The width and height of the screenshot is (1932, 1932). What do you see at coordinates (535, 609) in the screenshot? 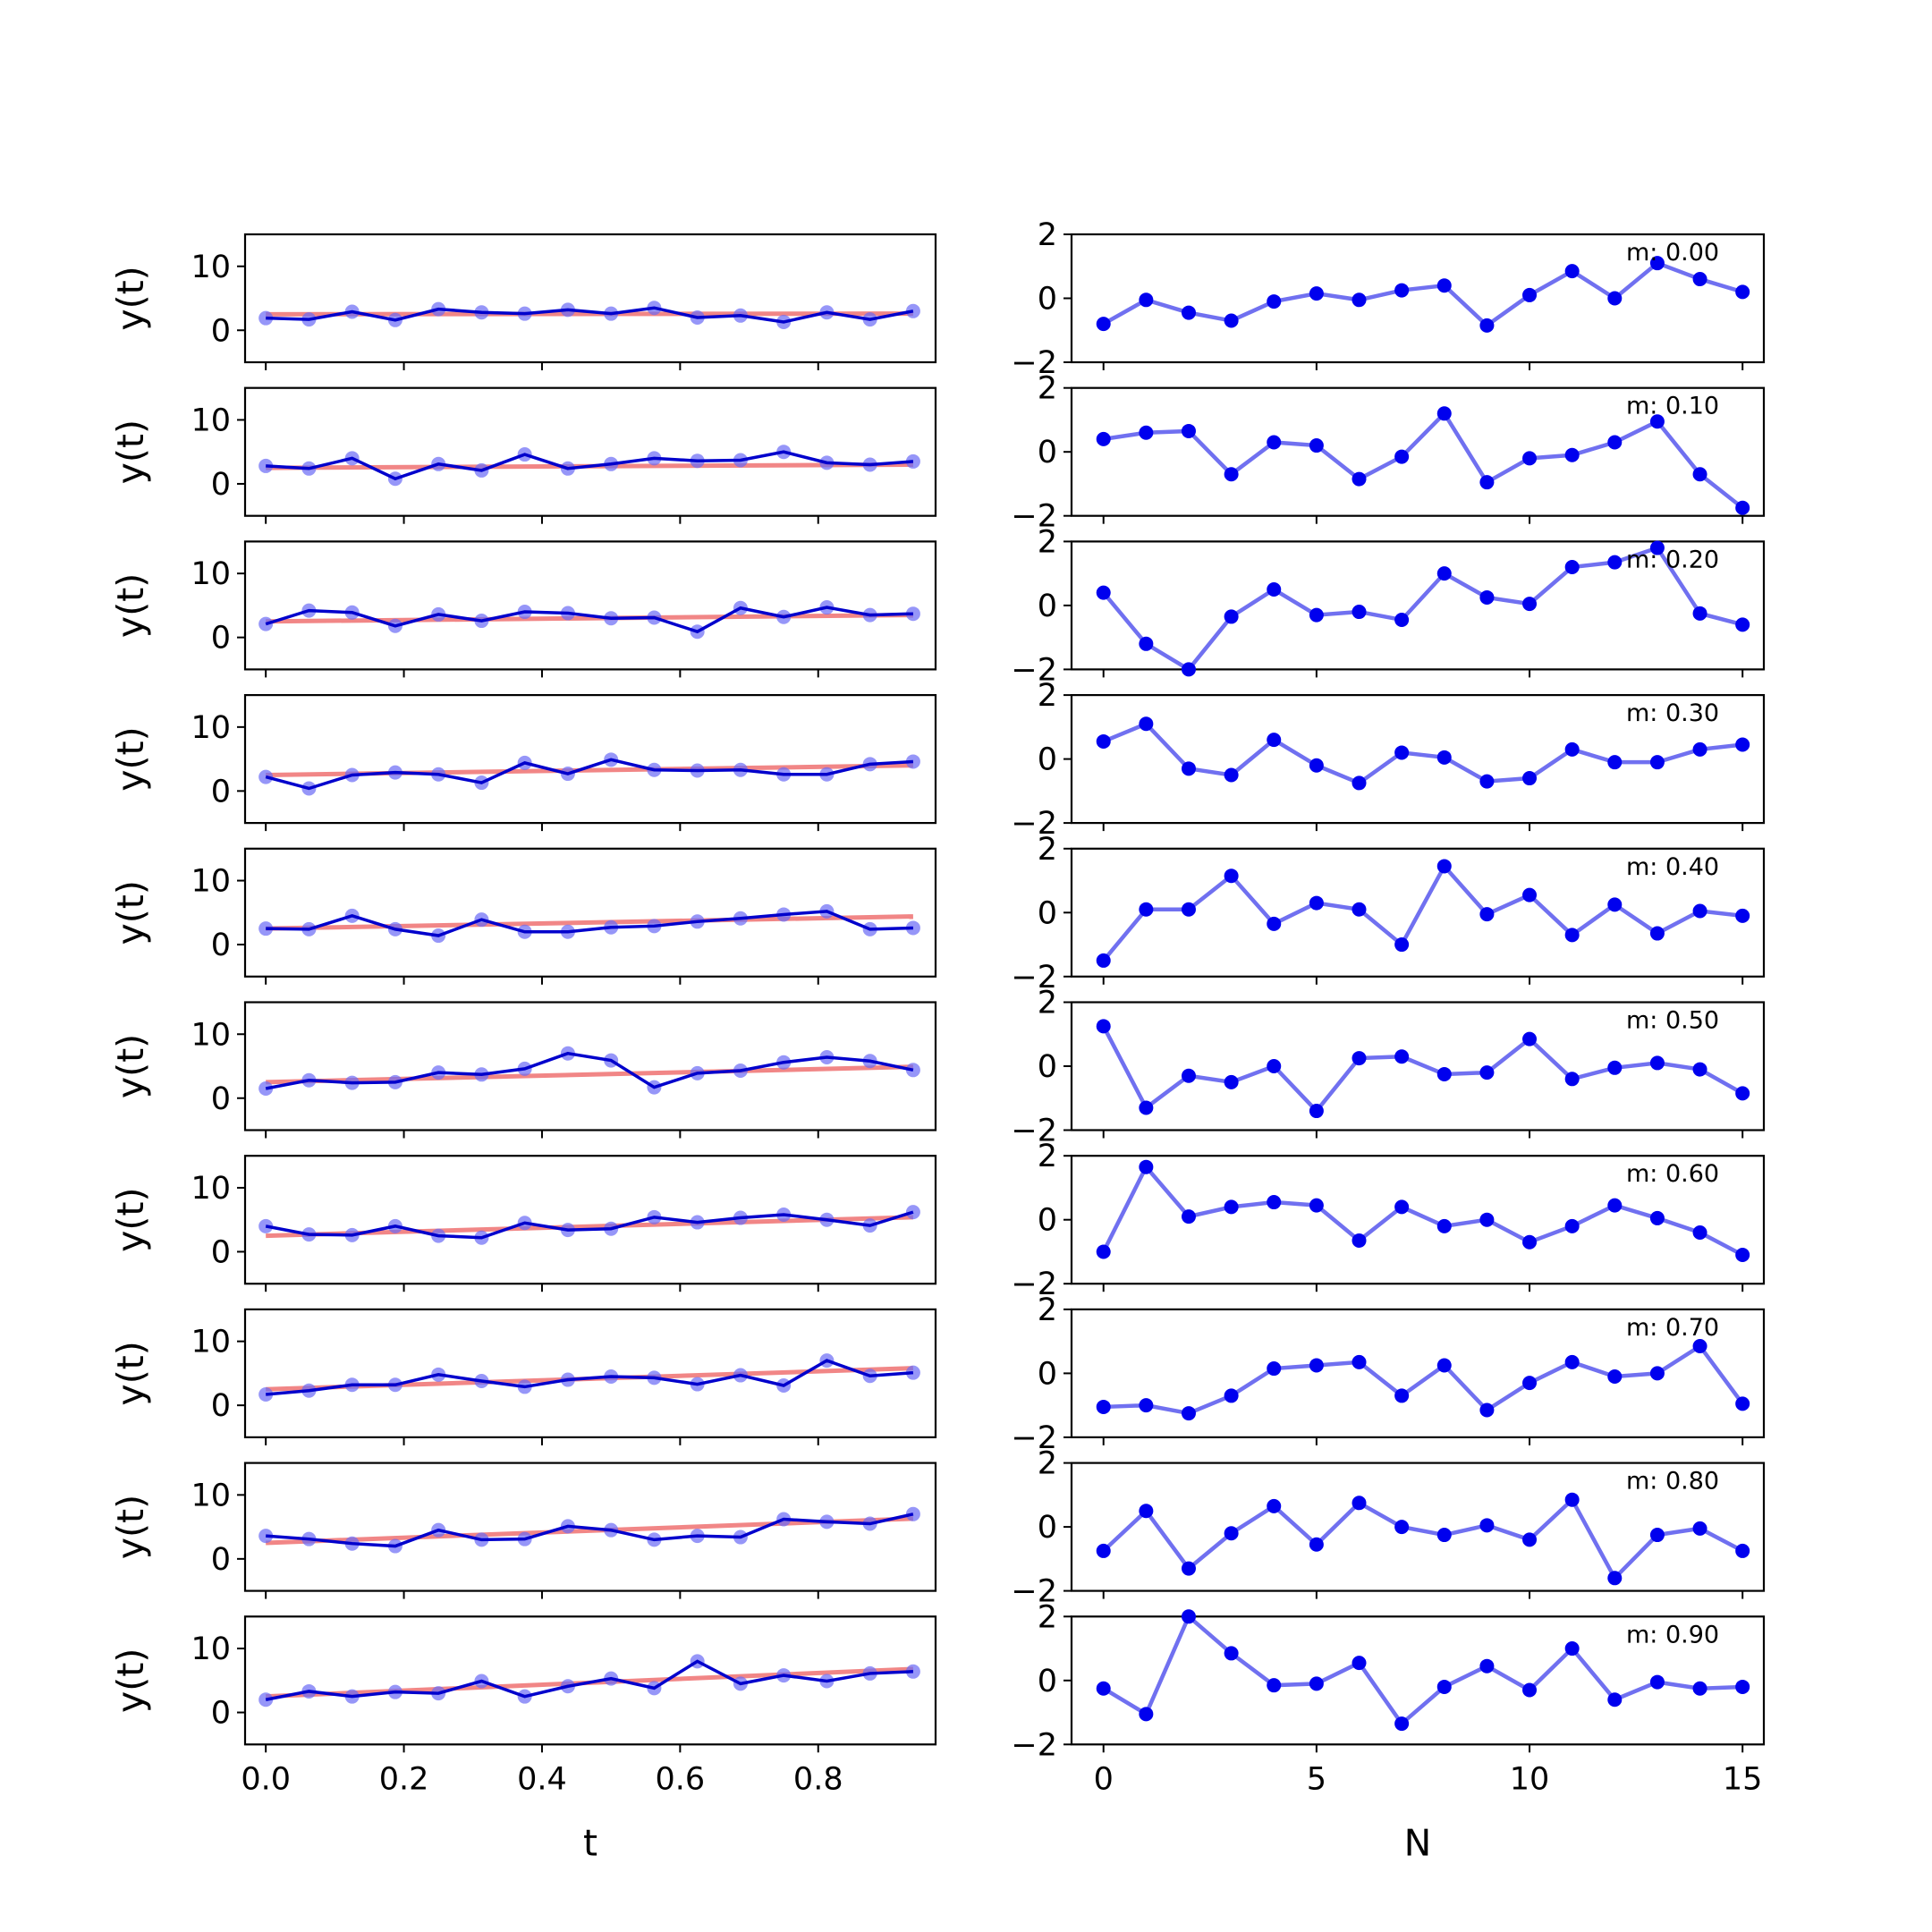
I see `left-panel-2: N 0 10 y(t)` at bounding box center [535, 609].